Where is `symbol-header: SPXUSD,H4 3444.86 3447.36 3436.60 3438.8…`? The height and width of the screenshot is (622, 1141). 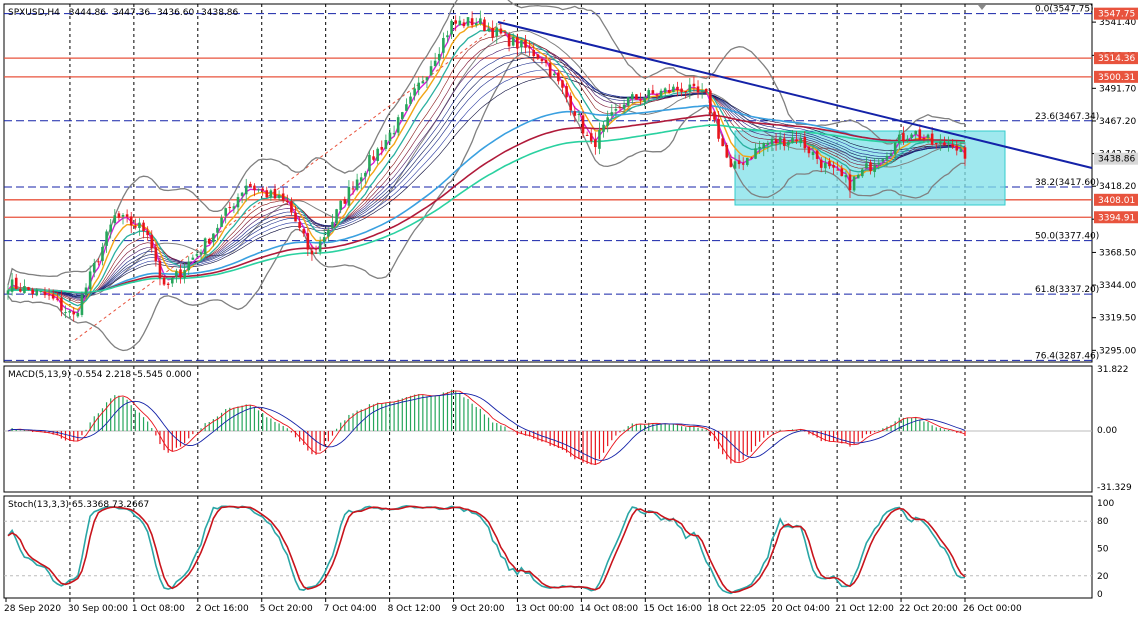 symbol-header: SPXUSD,H4 3444.86 3447.36 3436.60 3438.8… is located at coordinates (123, 13).